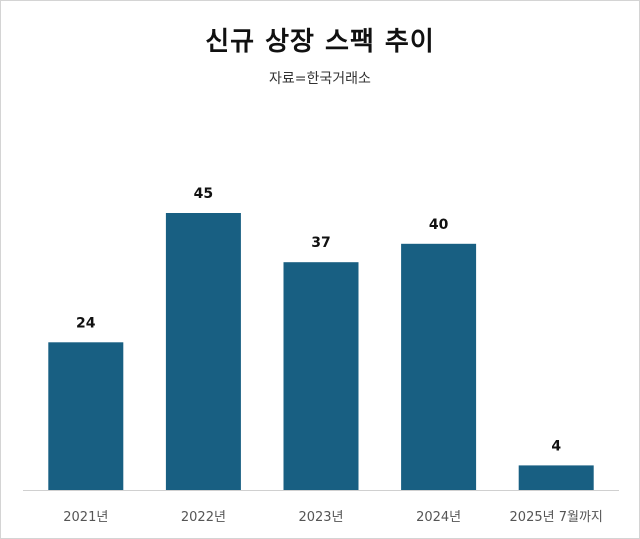 The width and height of the screenshot is (640, 539). I want to click on bar-value-label: 40, so click(439, 225).